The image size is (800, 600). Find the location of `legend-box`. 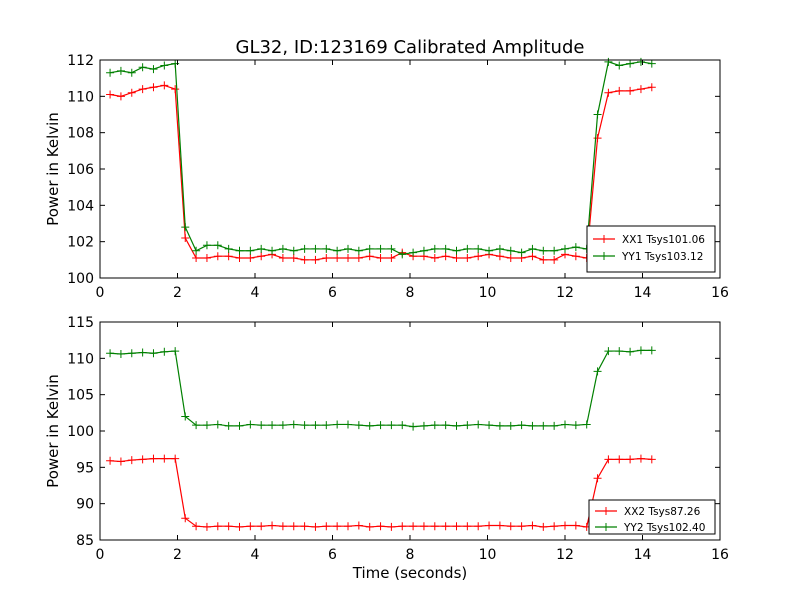

legend-box is located at coordinates (652, 517).